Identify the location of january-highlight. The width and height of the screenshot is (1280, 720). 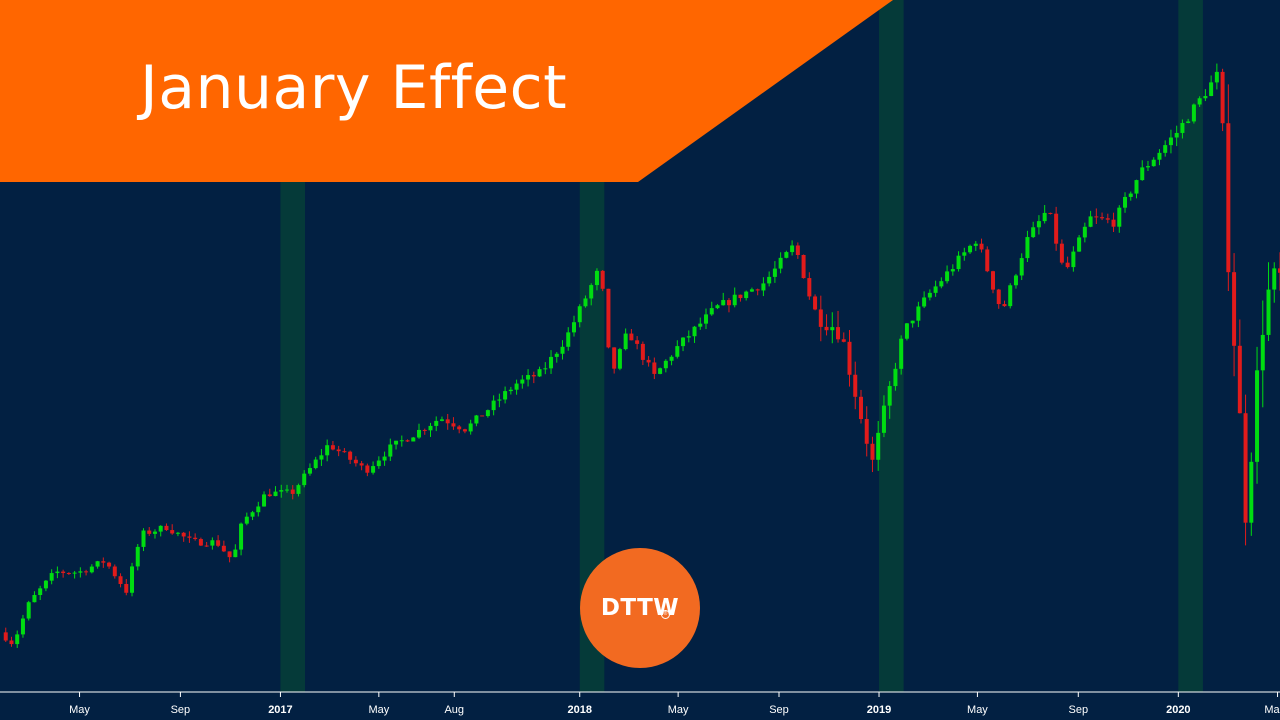
(1190, 346).